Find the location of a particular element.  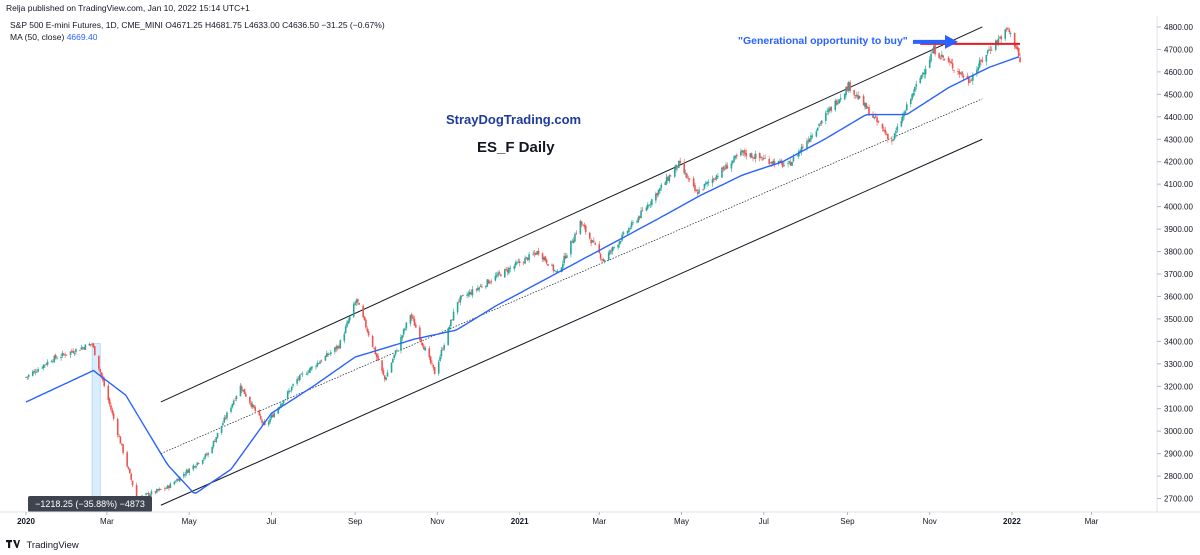

callout-arrow-icon is located at coordinates (935, 41).